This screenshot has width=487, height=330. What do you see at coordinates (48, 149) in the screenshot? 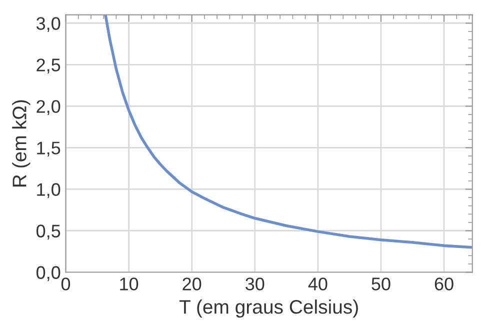
I see `y-tick-label: 1,5` at bounding box center [48, 149].